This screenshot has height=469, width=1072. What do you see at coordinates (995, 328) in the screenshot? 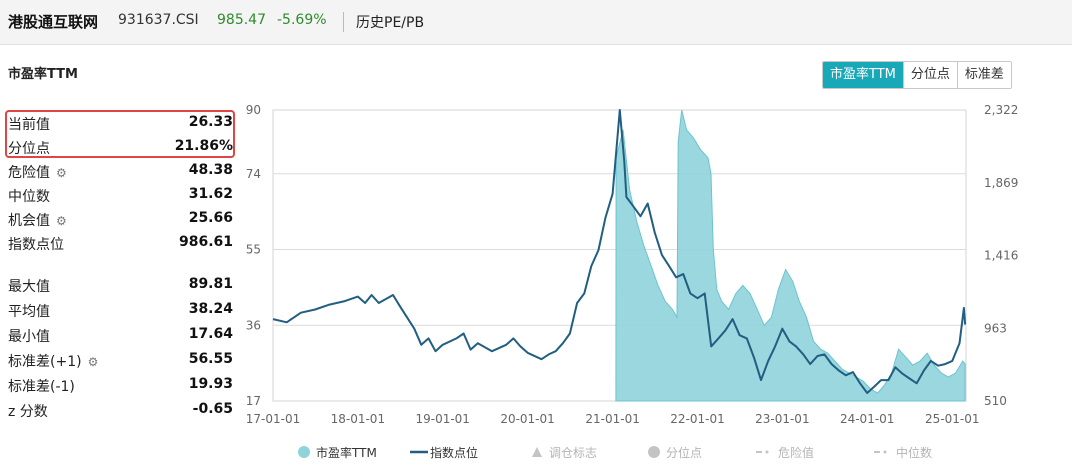
I see `right-axis-tick-label: 963` at bounding box center [995, 328].